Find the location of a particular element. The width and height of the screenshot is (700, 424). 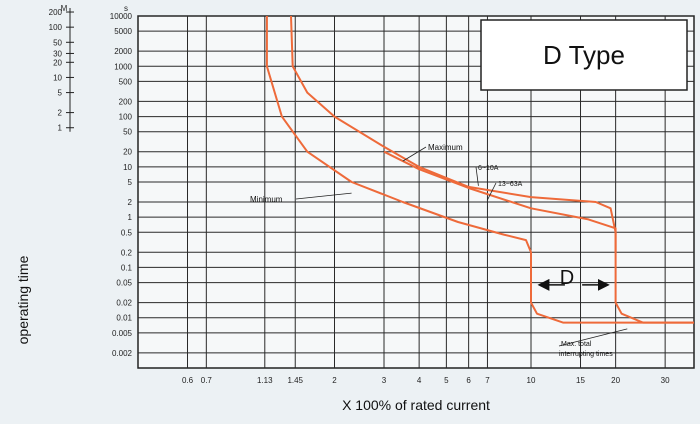

minutes-tick-label: 10 is located at coordinates (57, 77).